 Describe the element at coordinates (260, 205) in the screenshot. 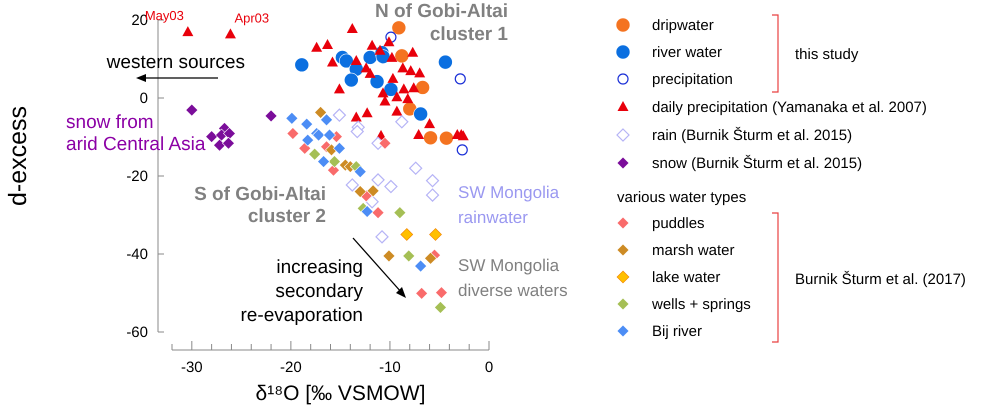

I see `annotation: S of Gobi-Altai cluster 2` at that location.